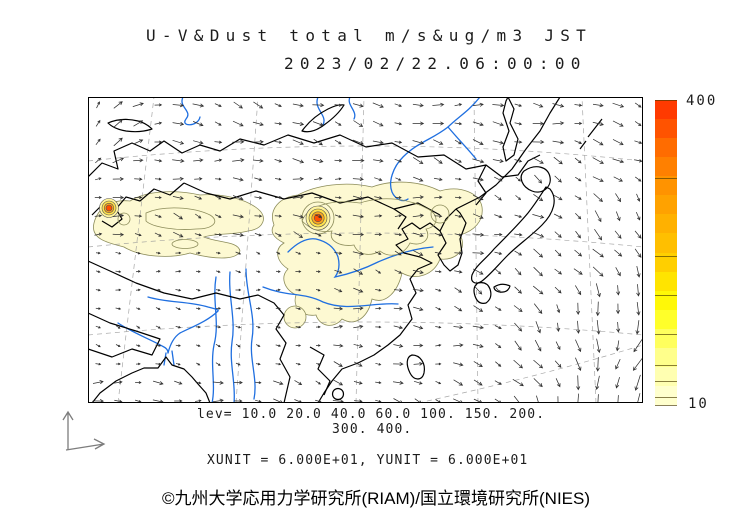  I want to click on y-axis-arrow-icon, so click(68, 430).